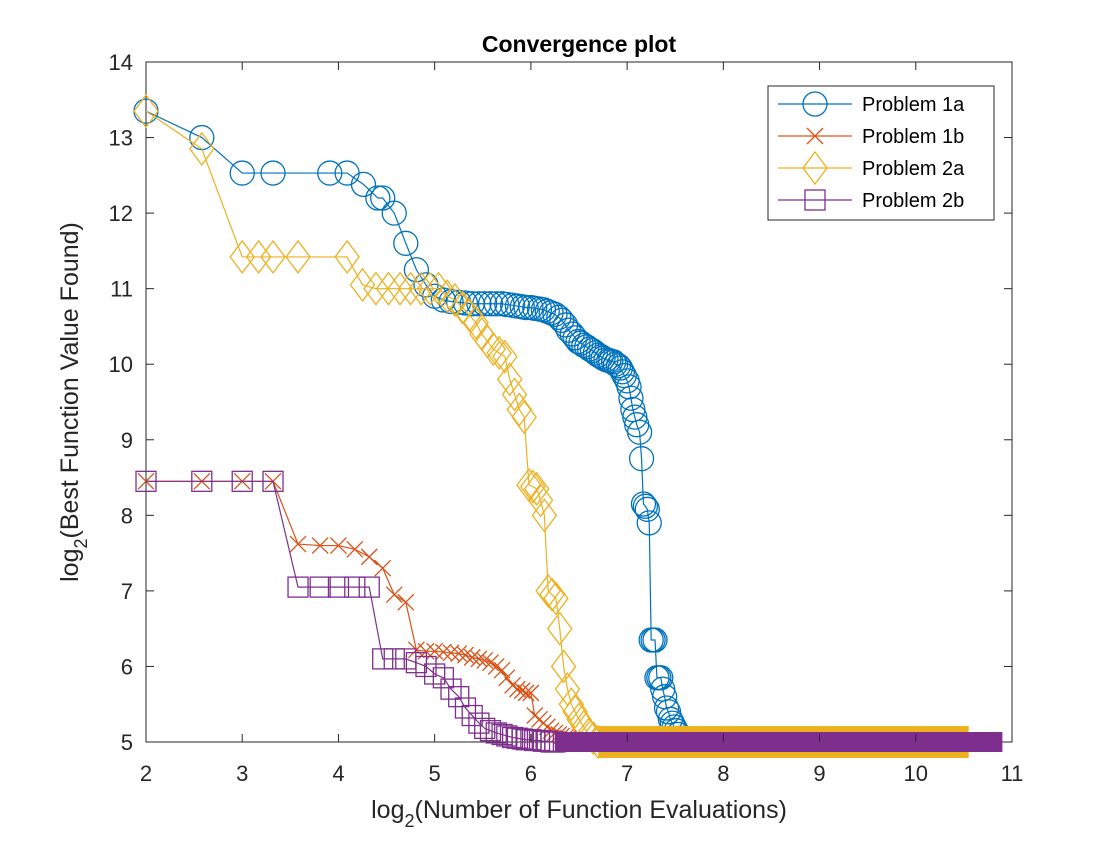  Describe the element at coordinates (913, 201) in the screenshot. I see `legend-label-problem-2b: Problem 2b` at that location.